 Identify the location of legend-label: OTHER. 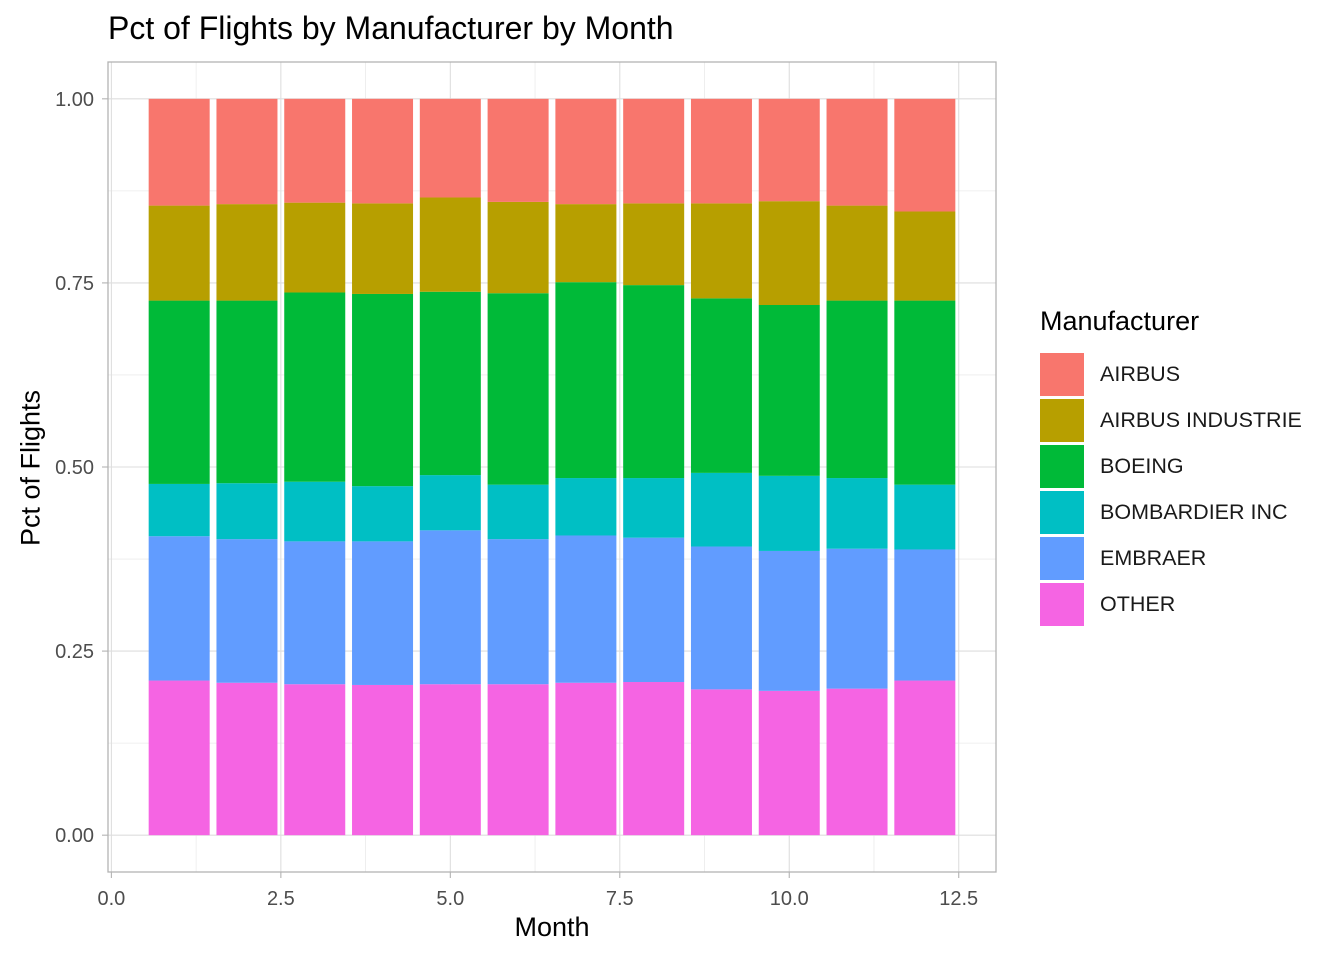
(1138, 603).